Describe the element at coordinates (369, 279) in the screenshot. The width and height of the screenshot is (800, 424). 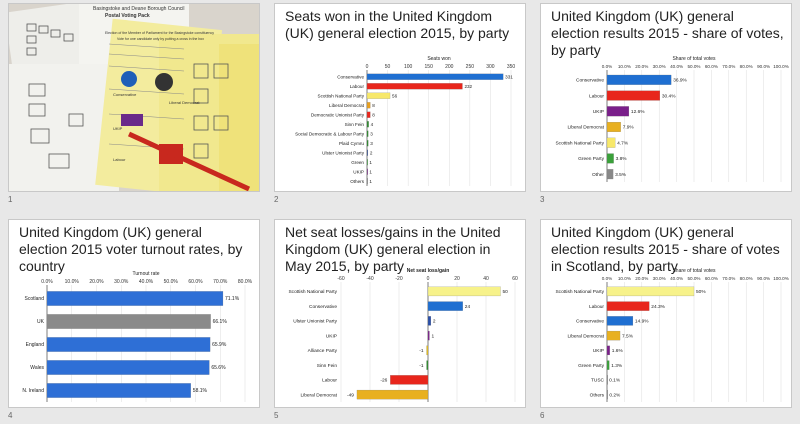
I see `tick-label: -40` at that location.